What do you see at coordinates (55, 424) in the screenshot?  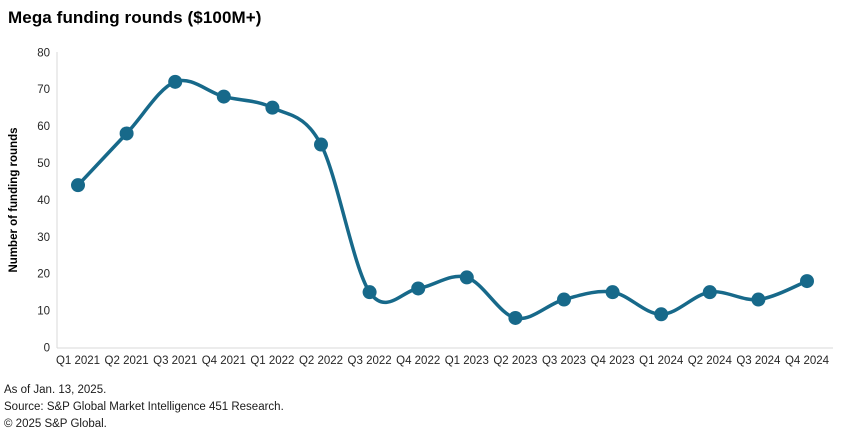 I see `copyright-note: © 2025 S&P Global.` at bounding box center [55, 424].